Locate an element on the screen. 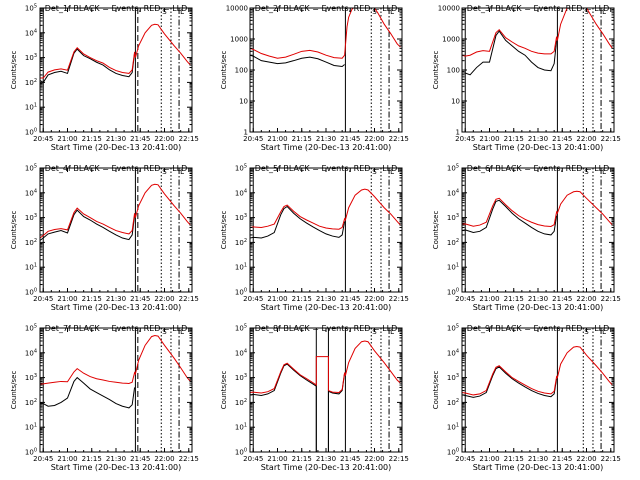 This screenshot has height=480, width=640. y-tick-label: 1 is located at coordinates (458, 133).